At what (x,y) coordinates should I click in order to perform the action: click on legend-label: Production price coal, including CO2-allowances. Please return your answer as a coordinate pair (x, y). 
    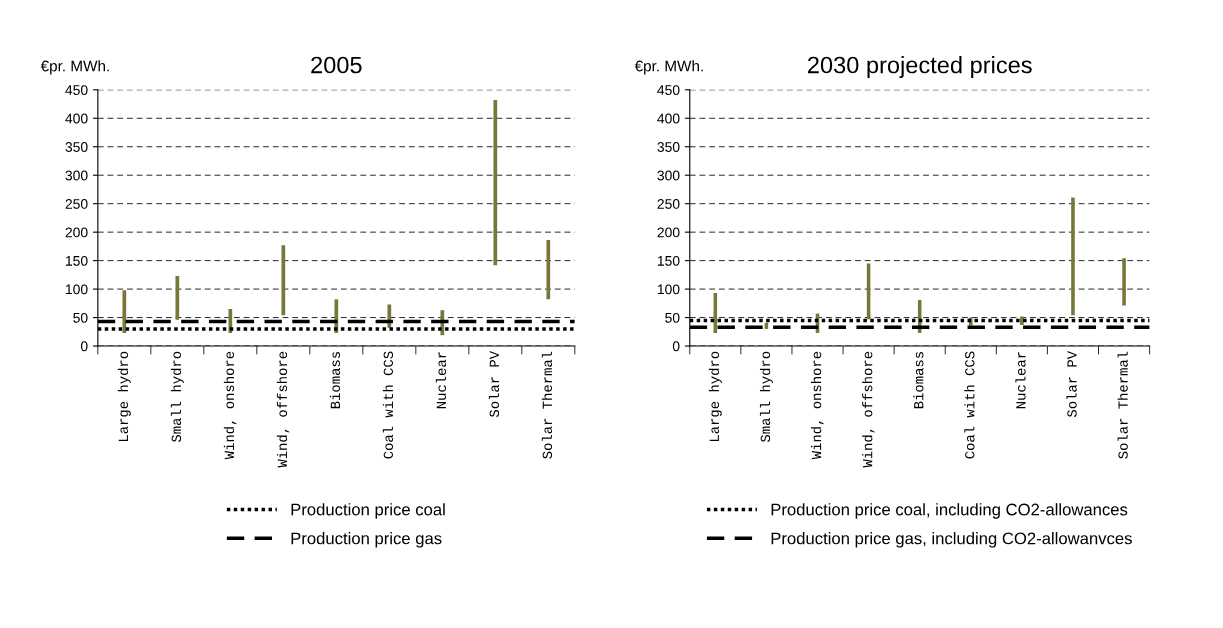
    Looking at the image, I should click on (949, 511).